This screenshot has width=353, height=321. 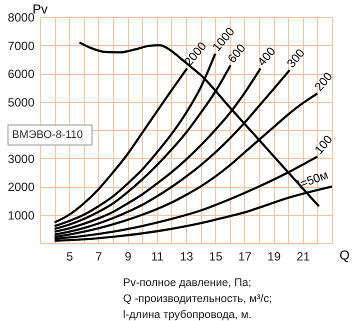 I want to click on text: 400, so click(x=266, y=56).